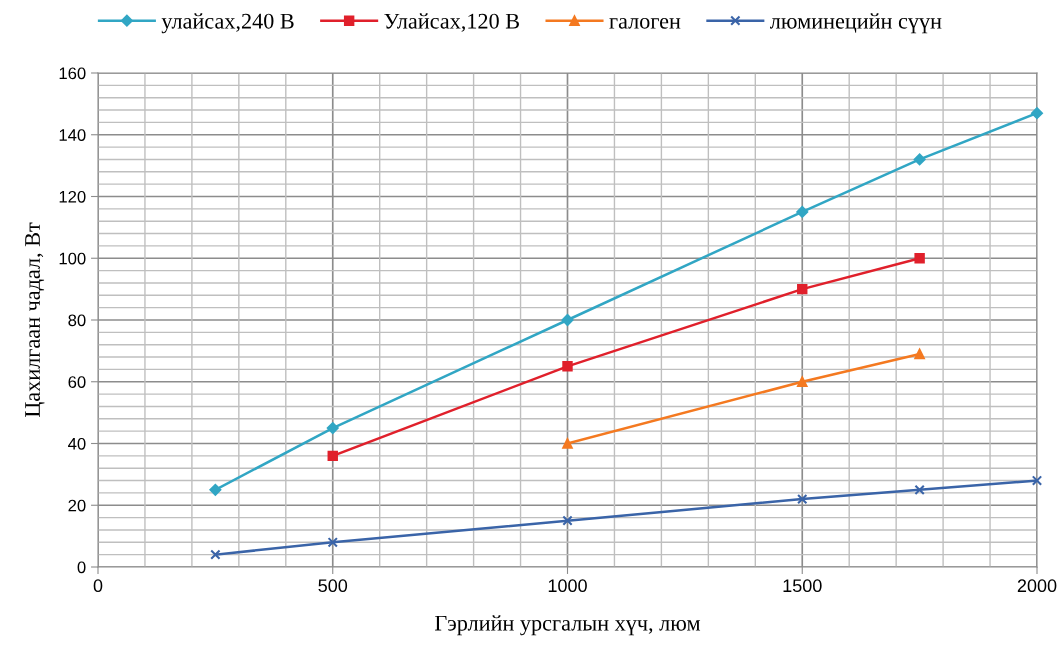  Describe the element at coordinates (333, 586) in the screenshot. I see `x-tick-label: 500` at that location.